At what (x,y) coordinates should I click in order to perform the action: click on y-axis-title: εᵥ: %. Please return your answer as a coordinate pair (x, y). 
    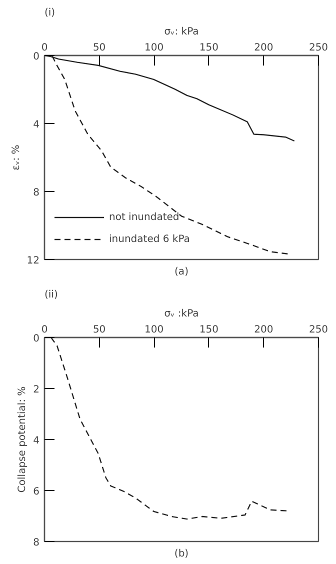
    Looking at the image, I should click on (16, 157).